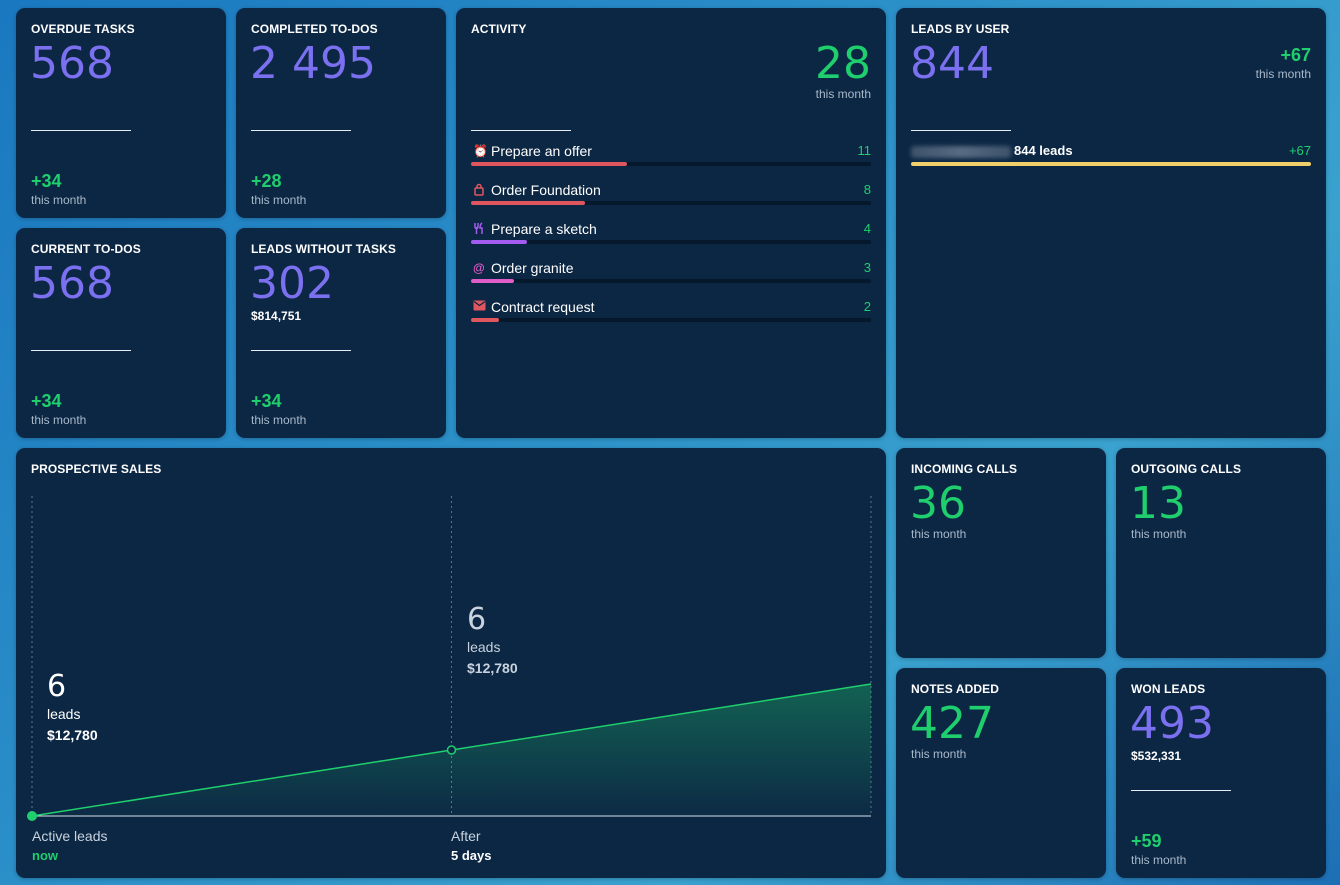 The width and height of the screenshot is (1340, 885). Describe the element at coordinates (479, 230) in the screenshot. I see `fork-knife-icon` at that location.